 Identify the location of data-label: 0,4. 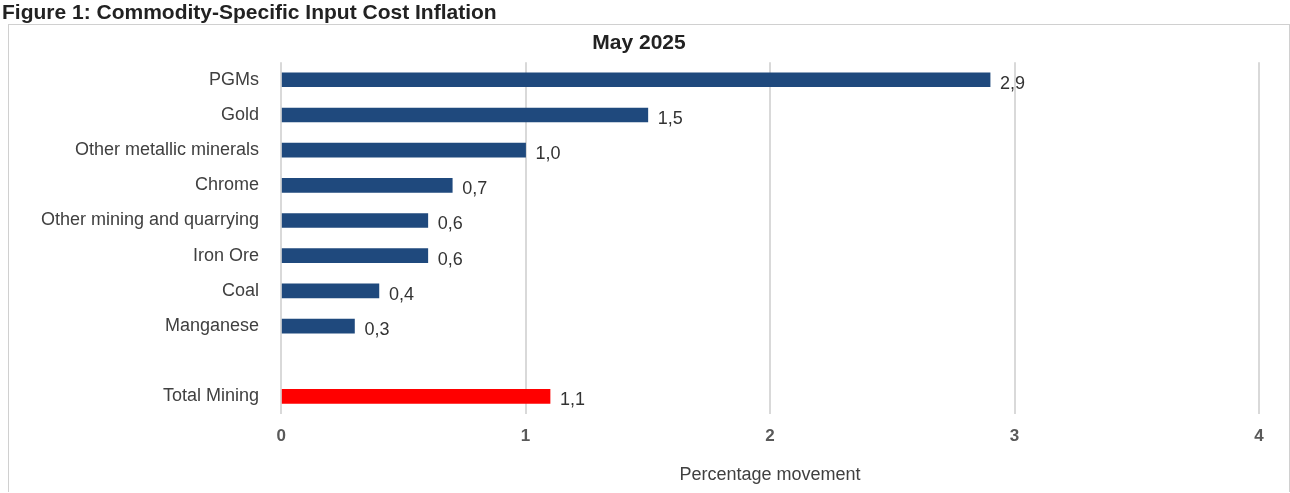
(401, 293).